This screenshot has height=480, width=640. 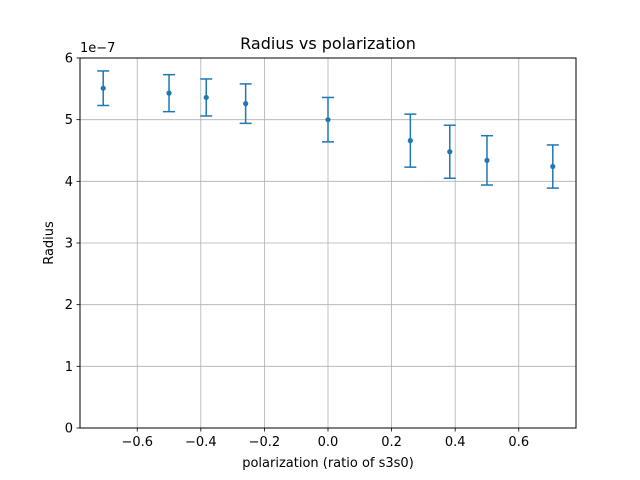 What do you see at coordinates (97, 48) in the screenshot?
I see `y-offset-label: 1e−7` at bounding box center [97, 48].